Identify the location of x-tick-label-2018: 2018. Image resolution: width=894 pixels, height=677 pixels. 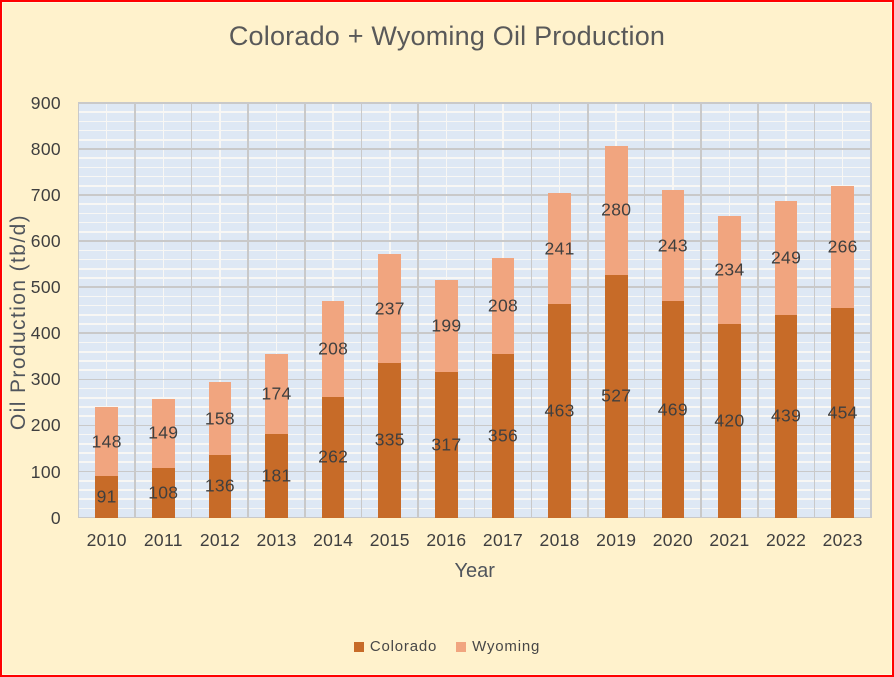
(559, 540).